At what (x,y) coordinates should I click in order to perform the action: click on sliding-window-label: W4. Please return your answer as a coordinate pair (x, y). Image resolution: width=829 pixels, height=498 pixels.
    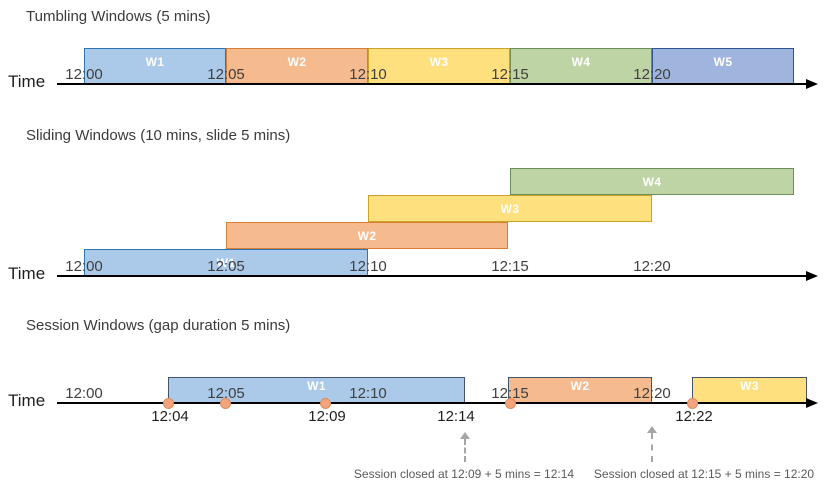
    Looking at the image, I should click on (652, 181).